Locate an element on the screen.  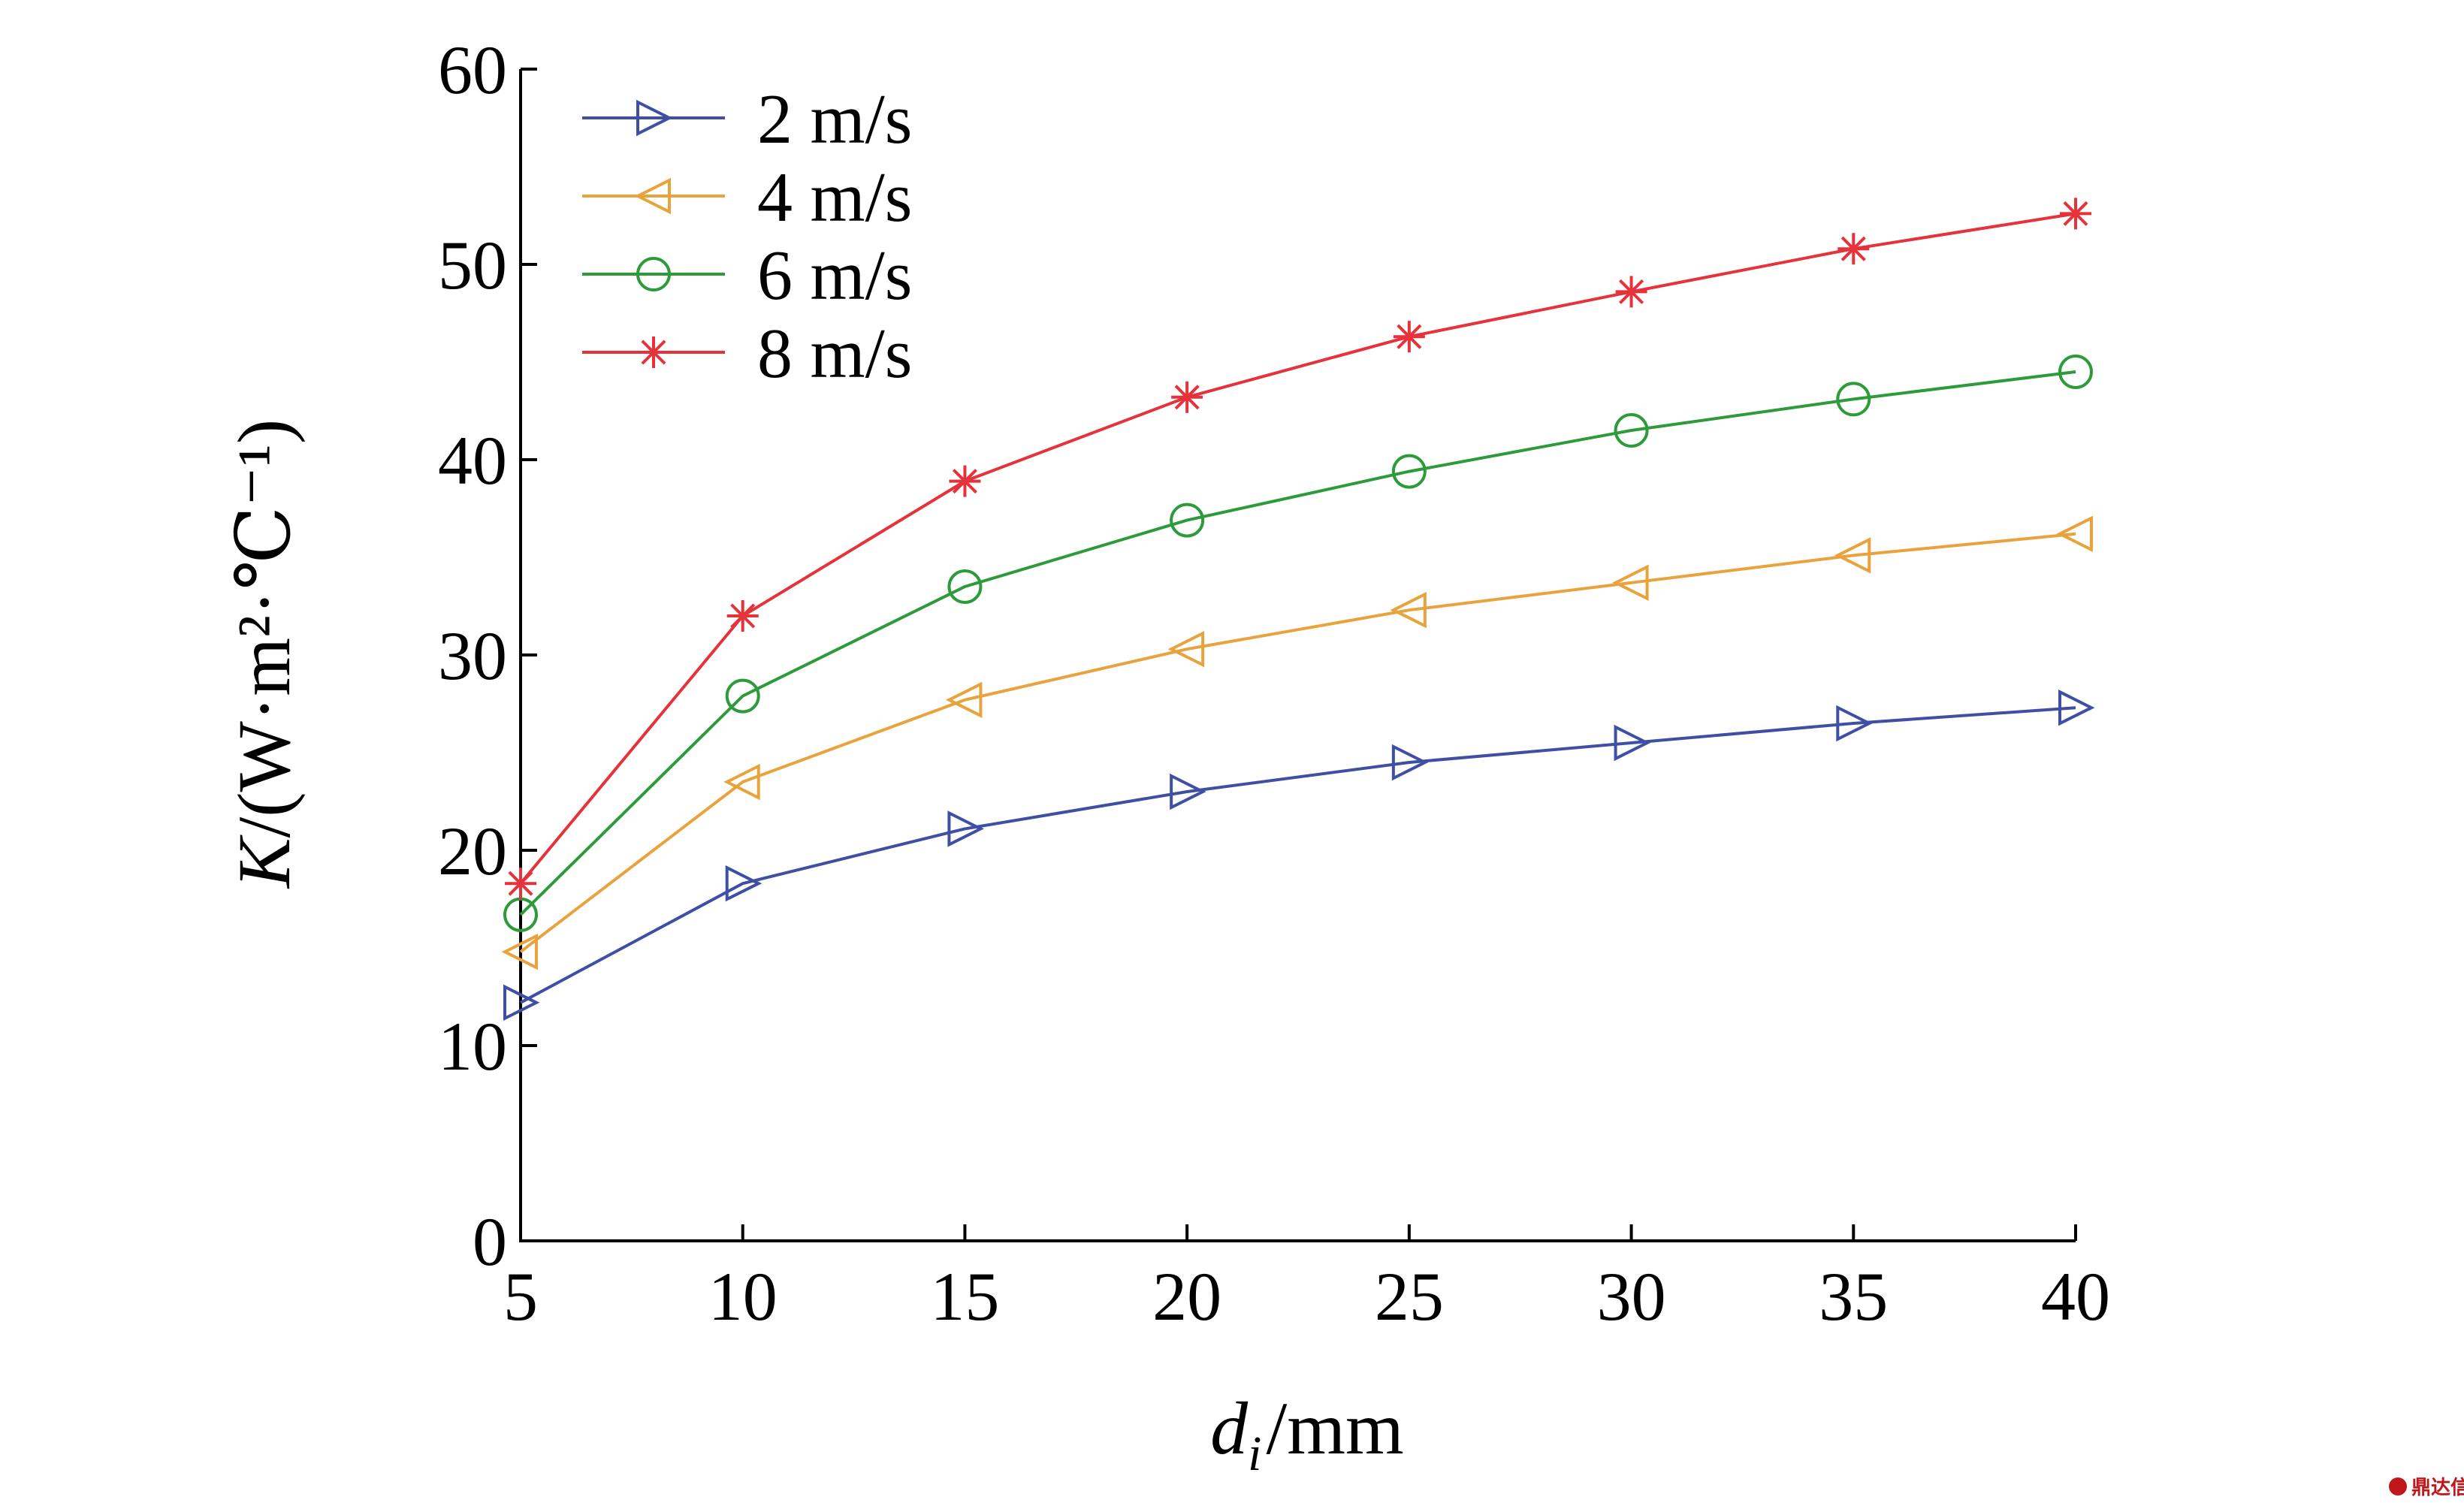
x-tick-label: 40 is located at coordinates (2075, 1297).